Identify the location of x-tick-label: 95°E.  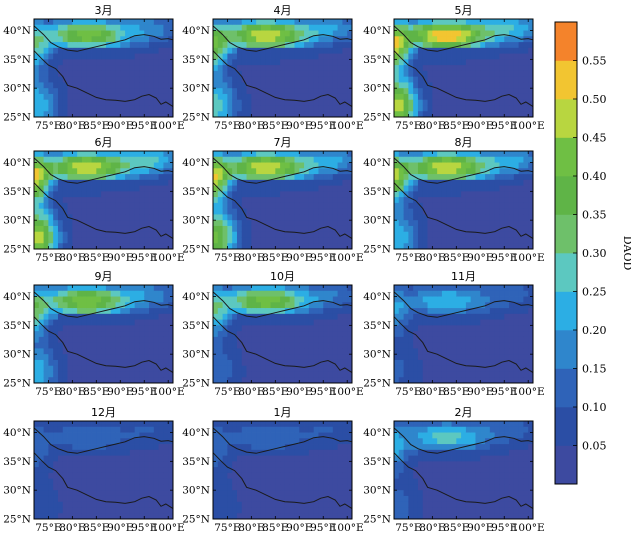
(504, 258).